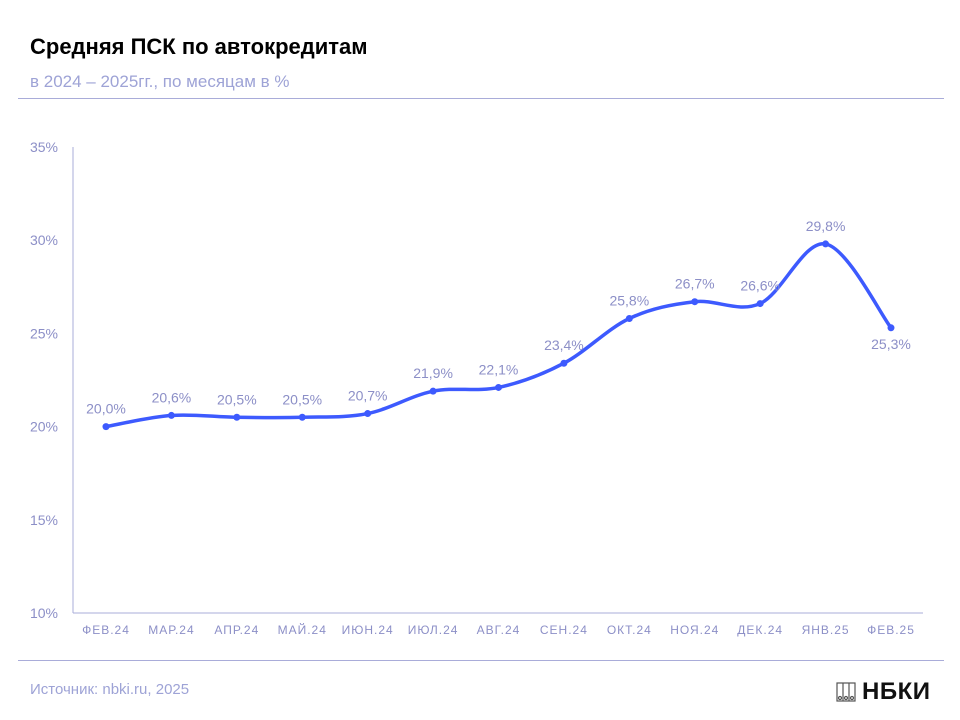  Describe the element at coordinates (172, 397) in the screenshot. I see `data-label: 20,6%` at that location.